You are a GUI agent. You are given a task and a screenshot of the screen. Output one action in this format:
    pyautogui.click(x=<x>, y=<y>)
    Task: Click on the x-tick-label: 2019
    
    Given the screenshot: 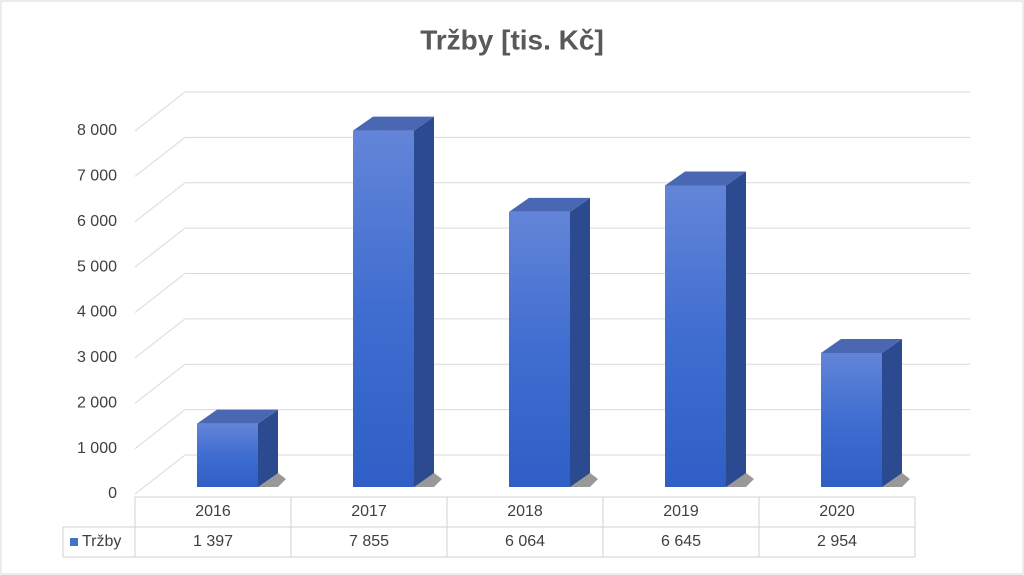 What is the action you would take?
    pyautogui.click(x=681, y=511)
    